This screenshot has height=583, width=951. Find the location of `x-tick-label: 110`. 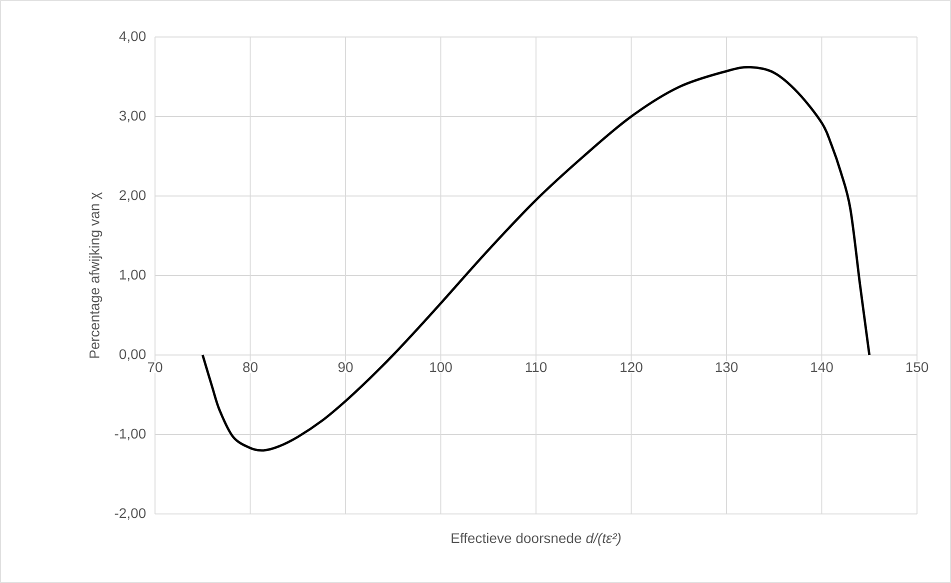

x-tick-label: 110 is located at coordinates (536, 367).